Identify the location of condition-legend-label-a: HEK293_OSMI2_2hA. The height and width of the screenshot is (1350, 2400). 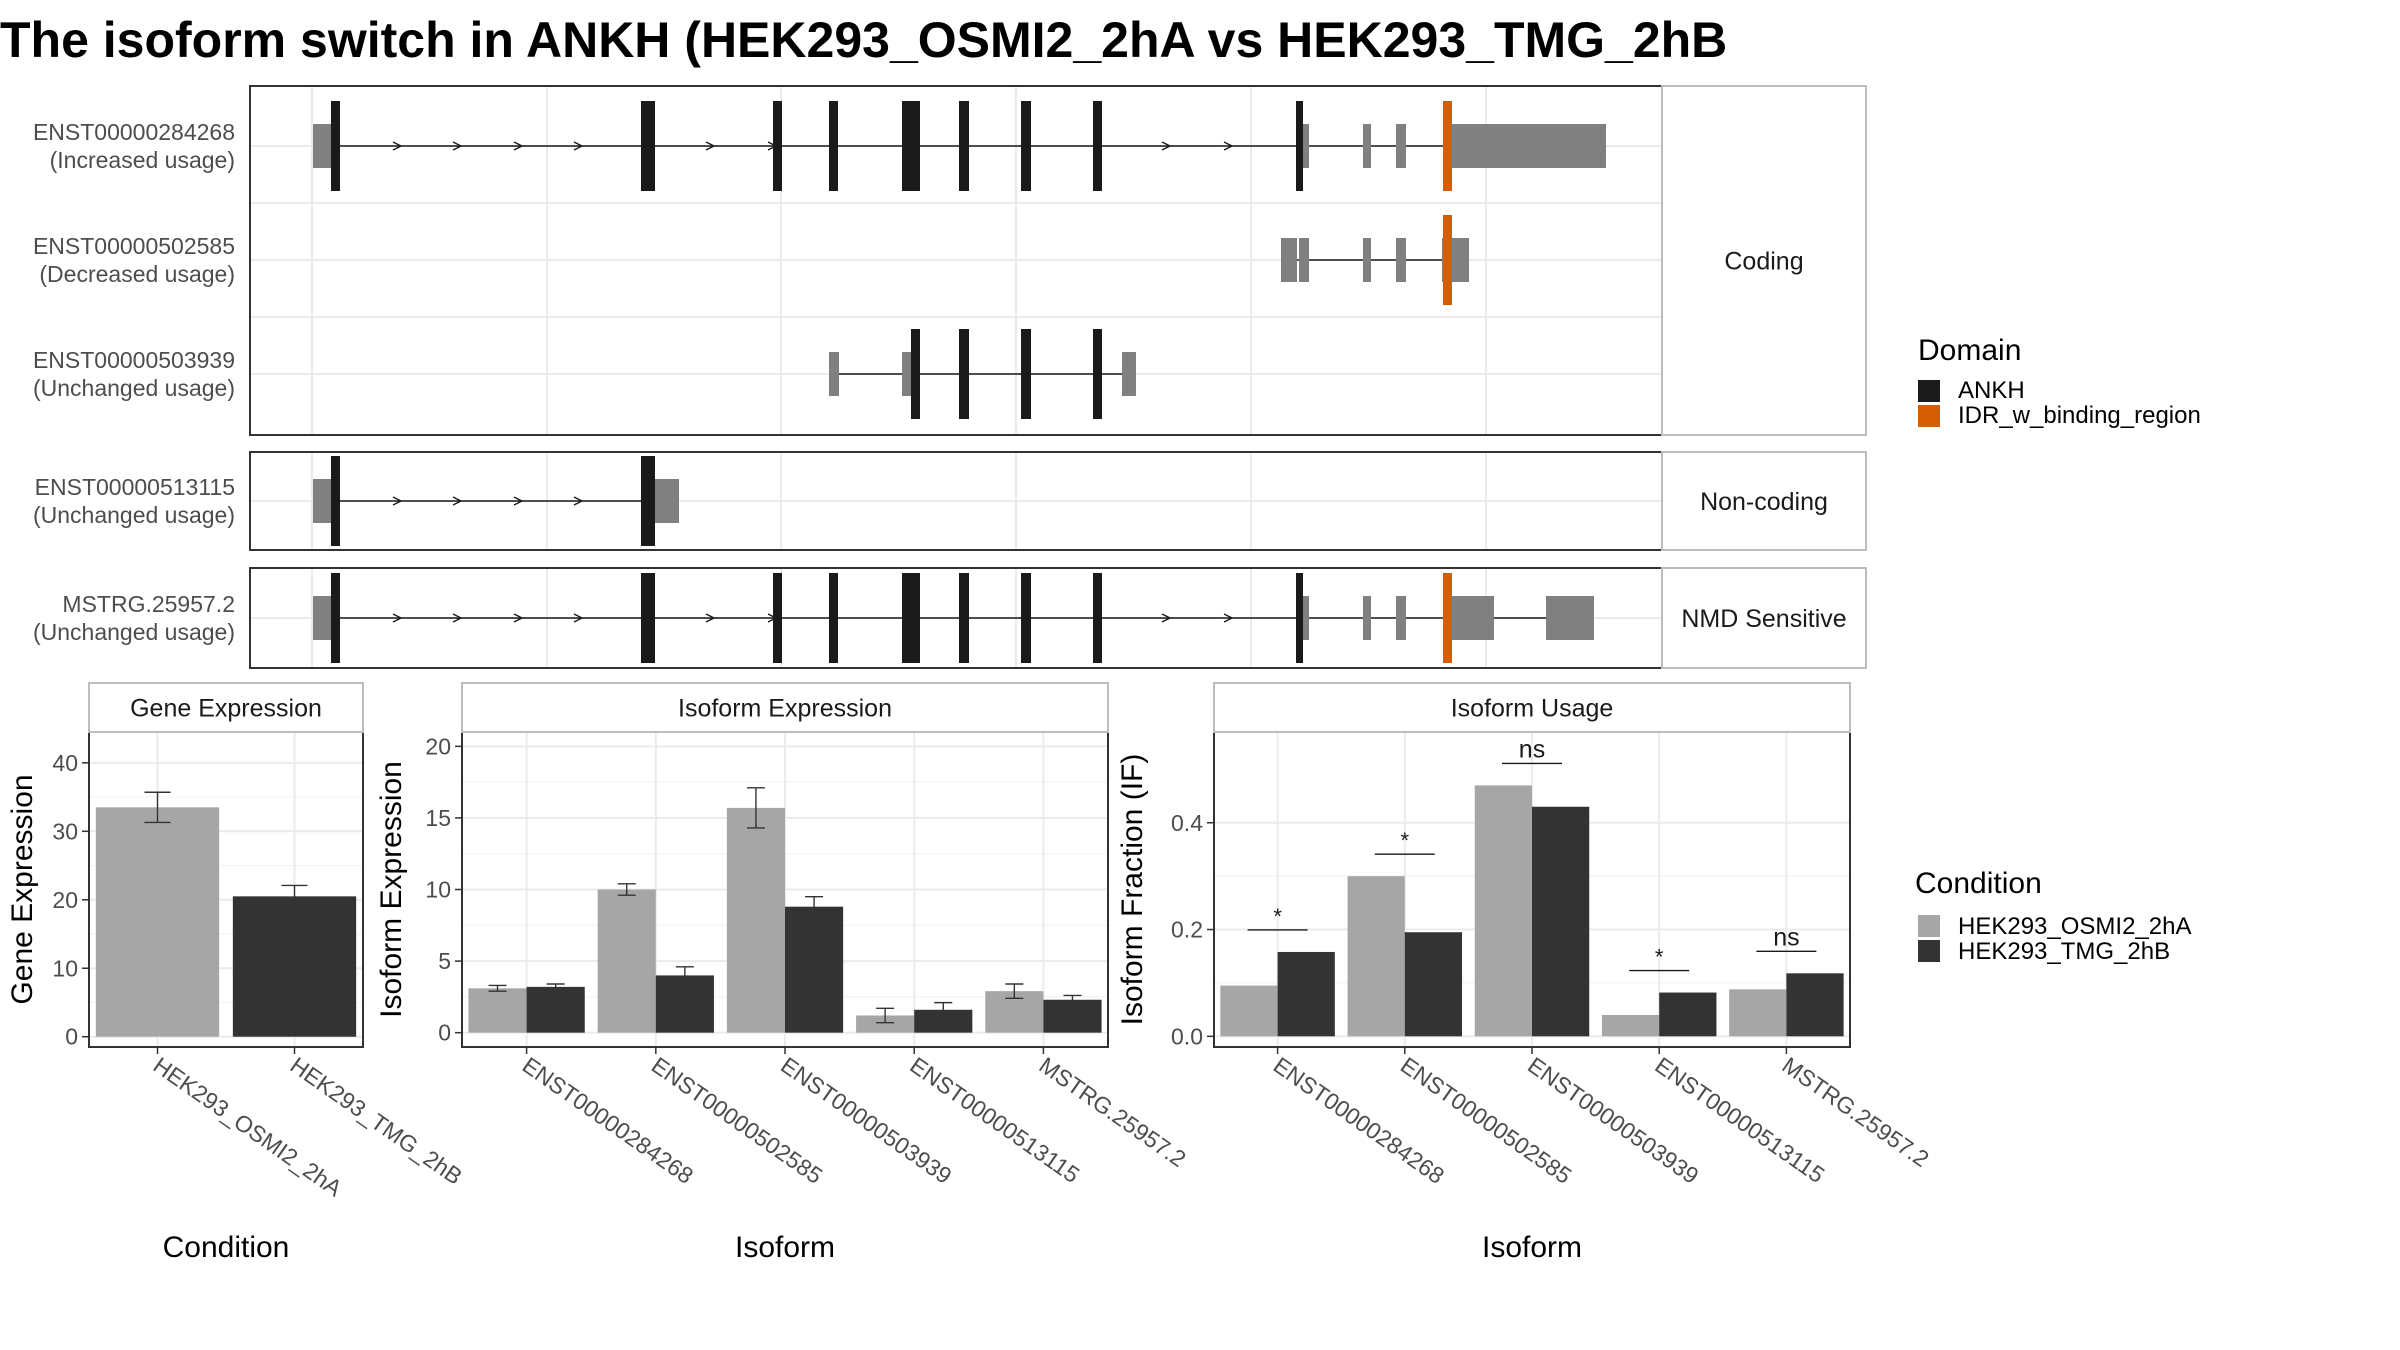
(2074, 926).